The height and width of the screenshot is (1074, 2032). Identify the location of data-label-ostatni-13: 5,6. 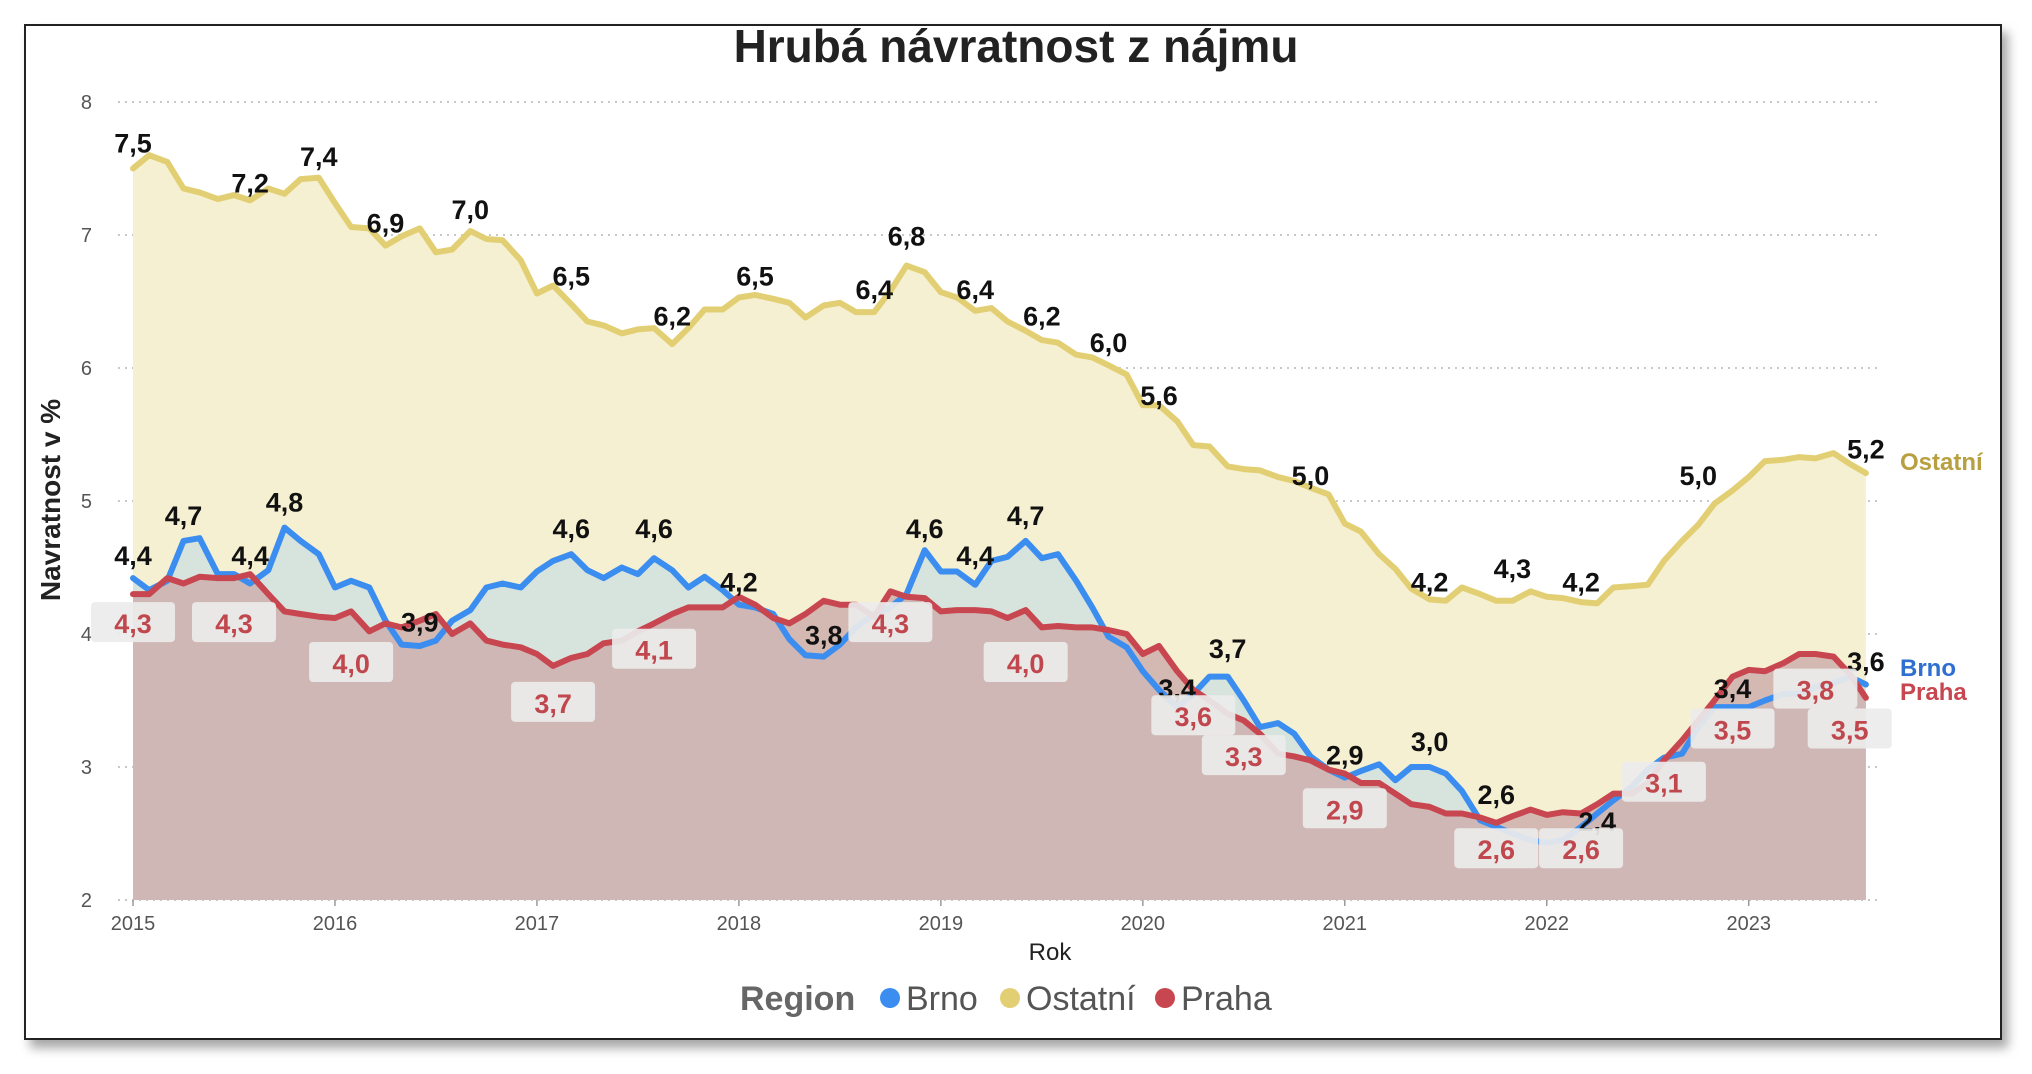
(1159, 396).